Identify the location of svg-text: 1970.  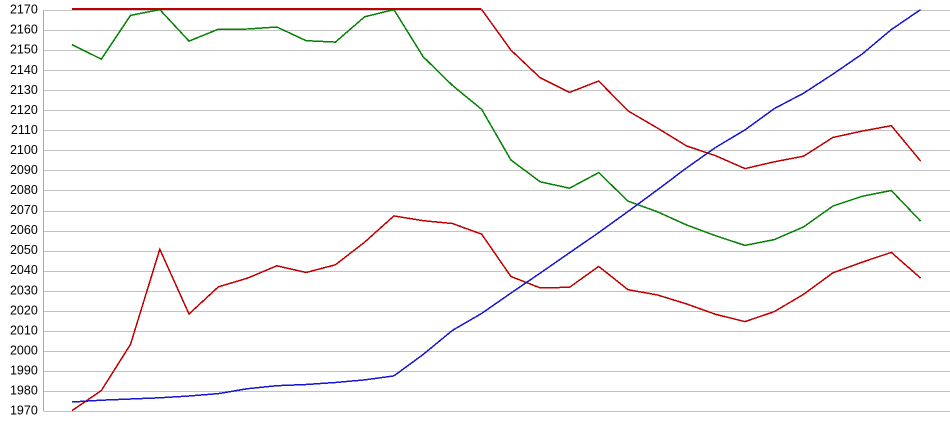
(24, 411).